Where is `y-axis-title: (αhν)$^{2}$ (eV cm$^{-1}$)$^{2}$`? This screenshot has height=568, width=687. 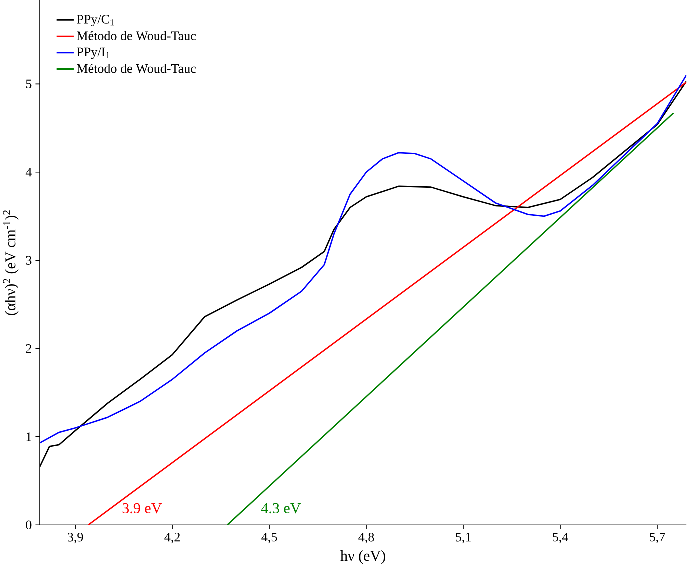 y-axis-title: (αhν)$^{2}$ (eV cm$^{-1}$)$^{2}$ is located at coordinates (11, 263).